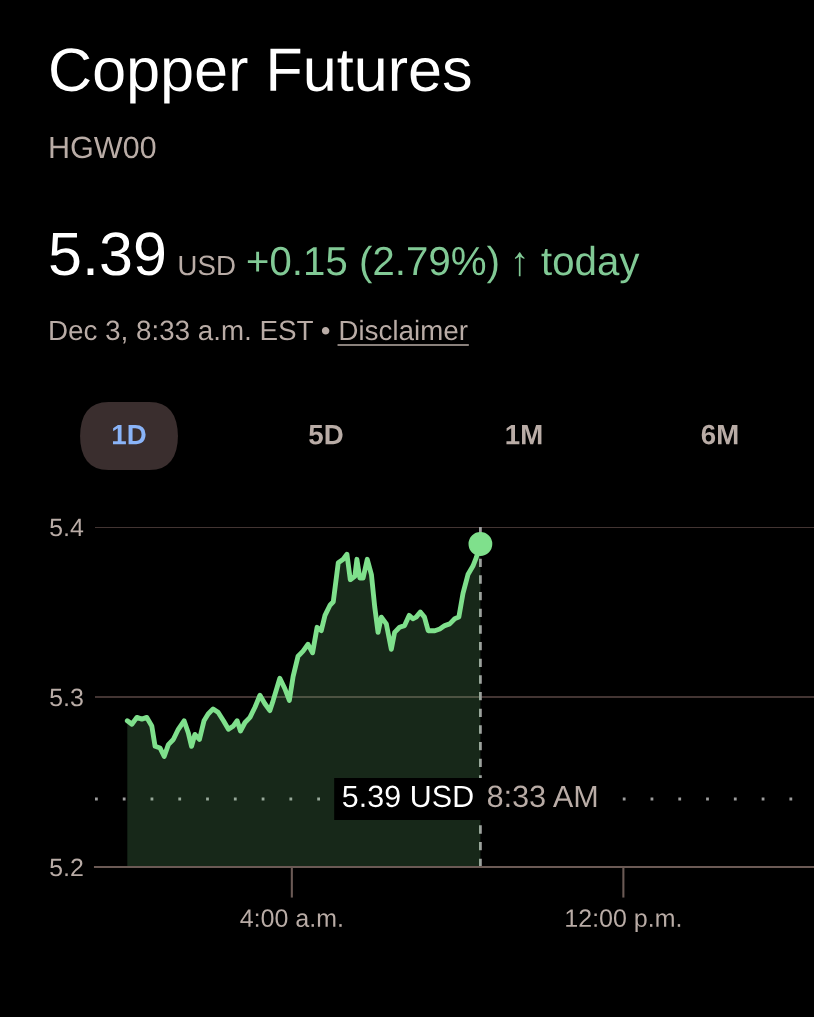  What do you see at coordinates (291, 918) in the screenshot?
I see `x-tick-label: 4:00 a.m.` at bounding box center [291, 918].